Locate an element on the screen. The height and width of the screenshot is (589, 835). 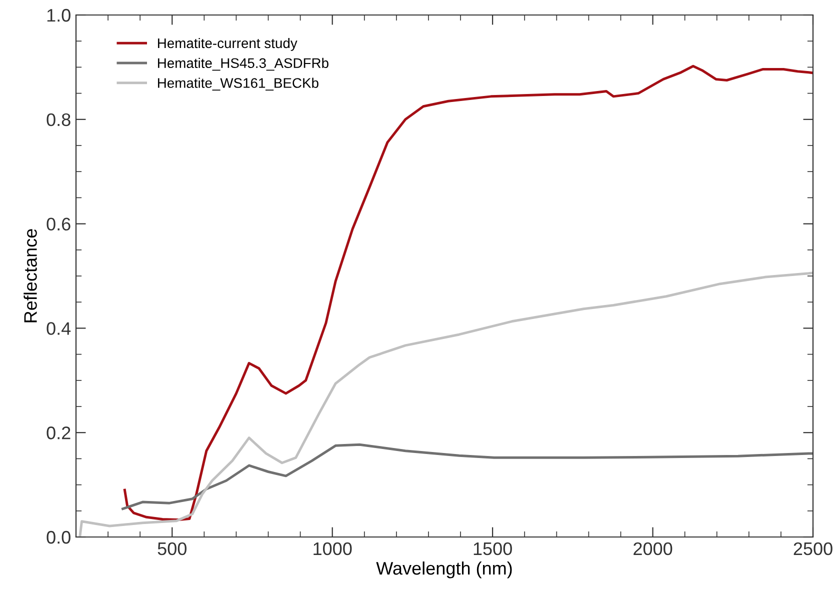
legend-label: Hematite_WS161_BECKb is located at coordinates (238, 84).